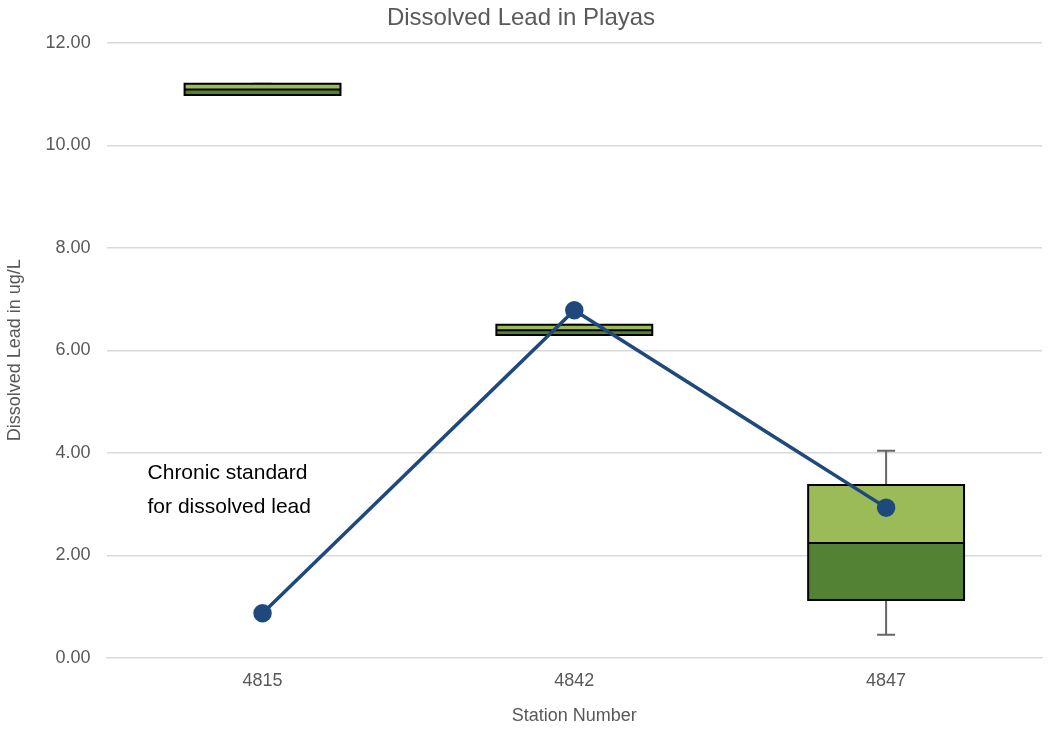 This screenshot has width=1054, height=729. Describe the element at coordinates (262, 679) in the screenshot. I see `x-tick-label: 4815` at that location.